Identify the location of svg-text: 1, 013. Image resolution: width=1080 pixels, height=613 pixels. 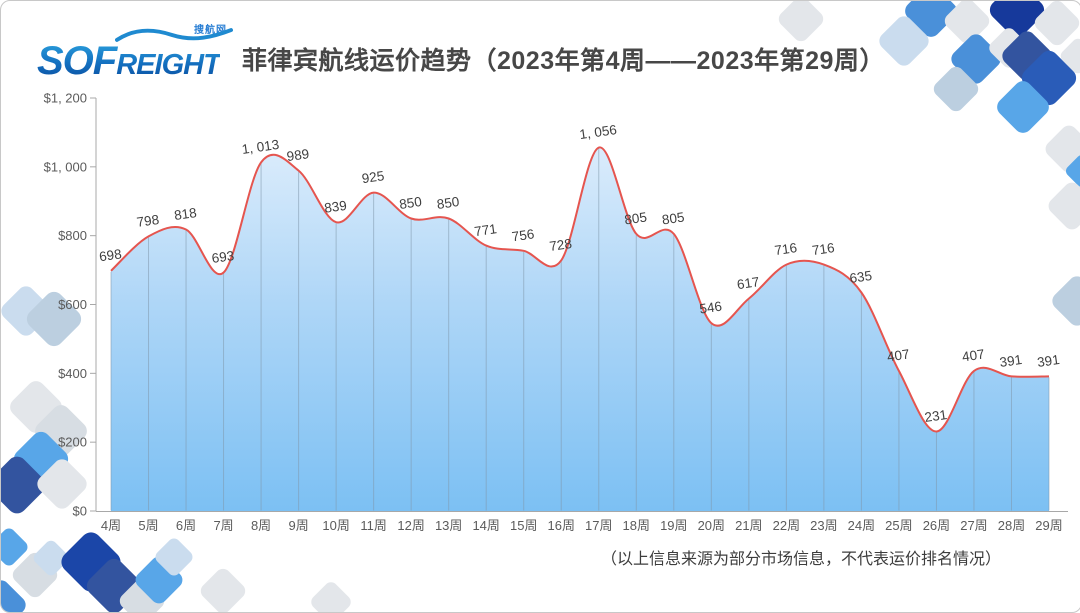
(260, 147).